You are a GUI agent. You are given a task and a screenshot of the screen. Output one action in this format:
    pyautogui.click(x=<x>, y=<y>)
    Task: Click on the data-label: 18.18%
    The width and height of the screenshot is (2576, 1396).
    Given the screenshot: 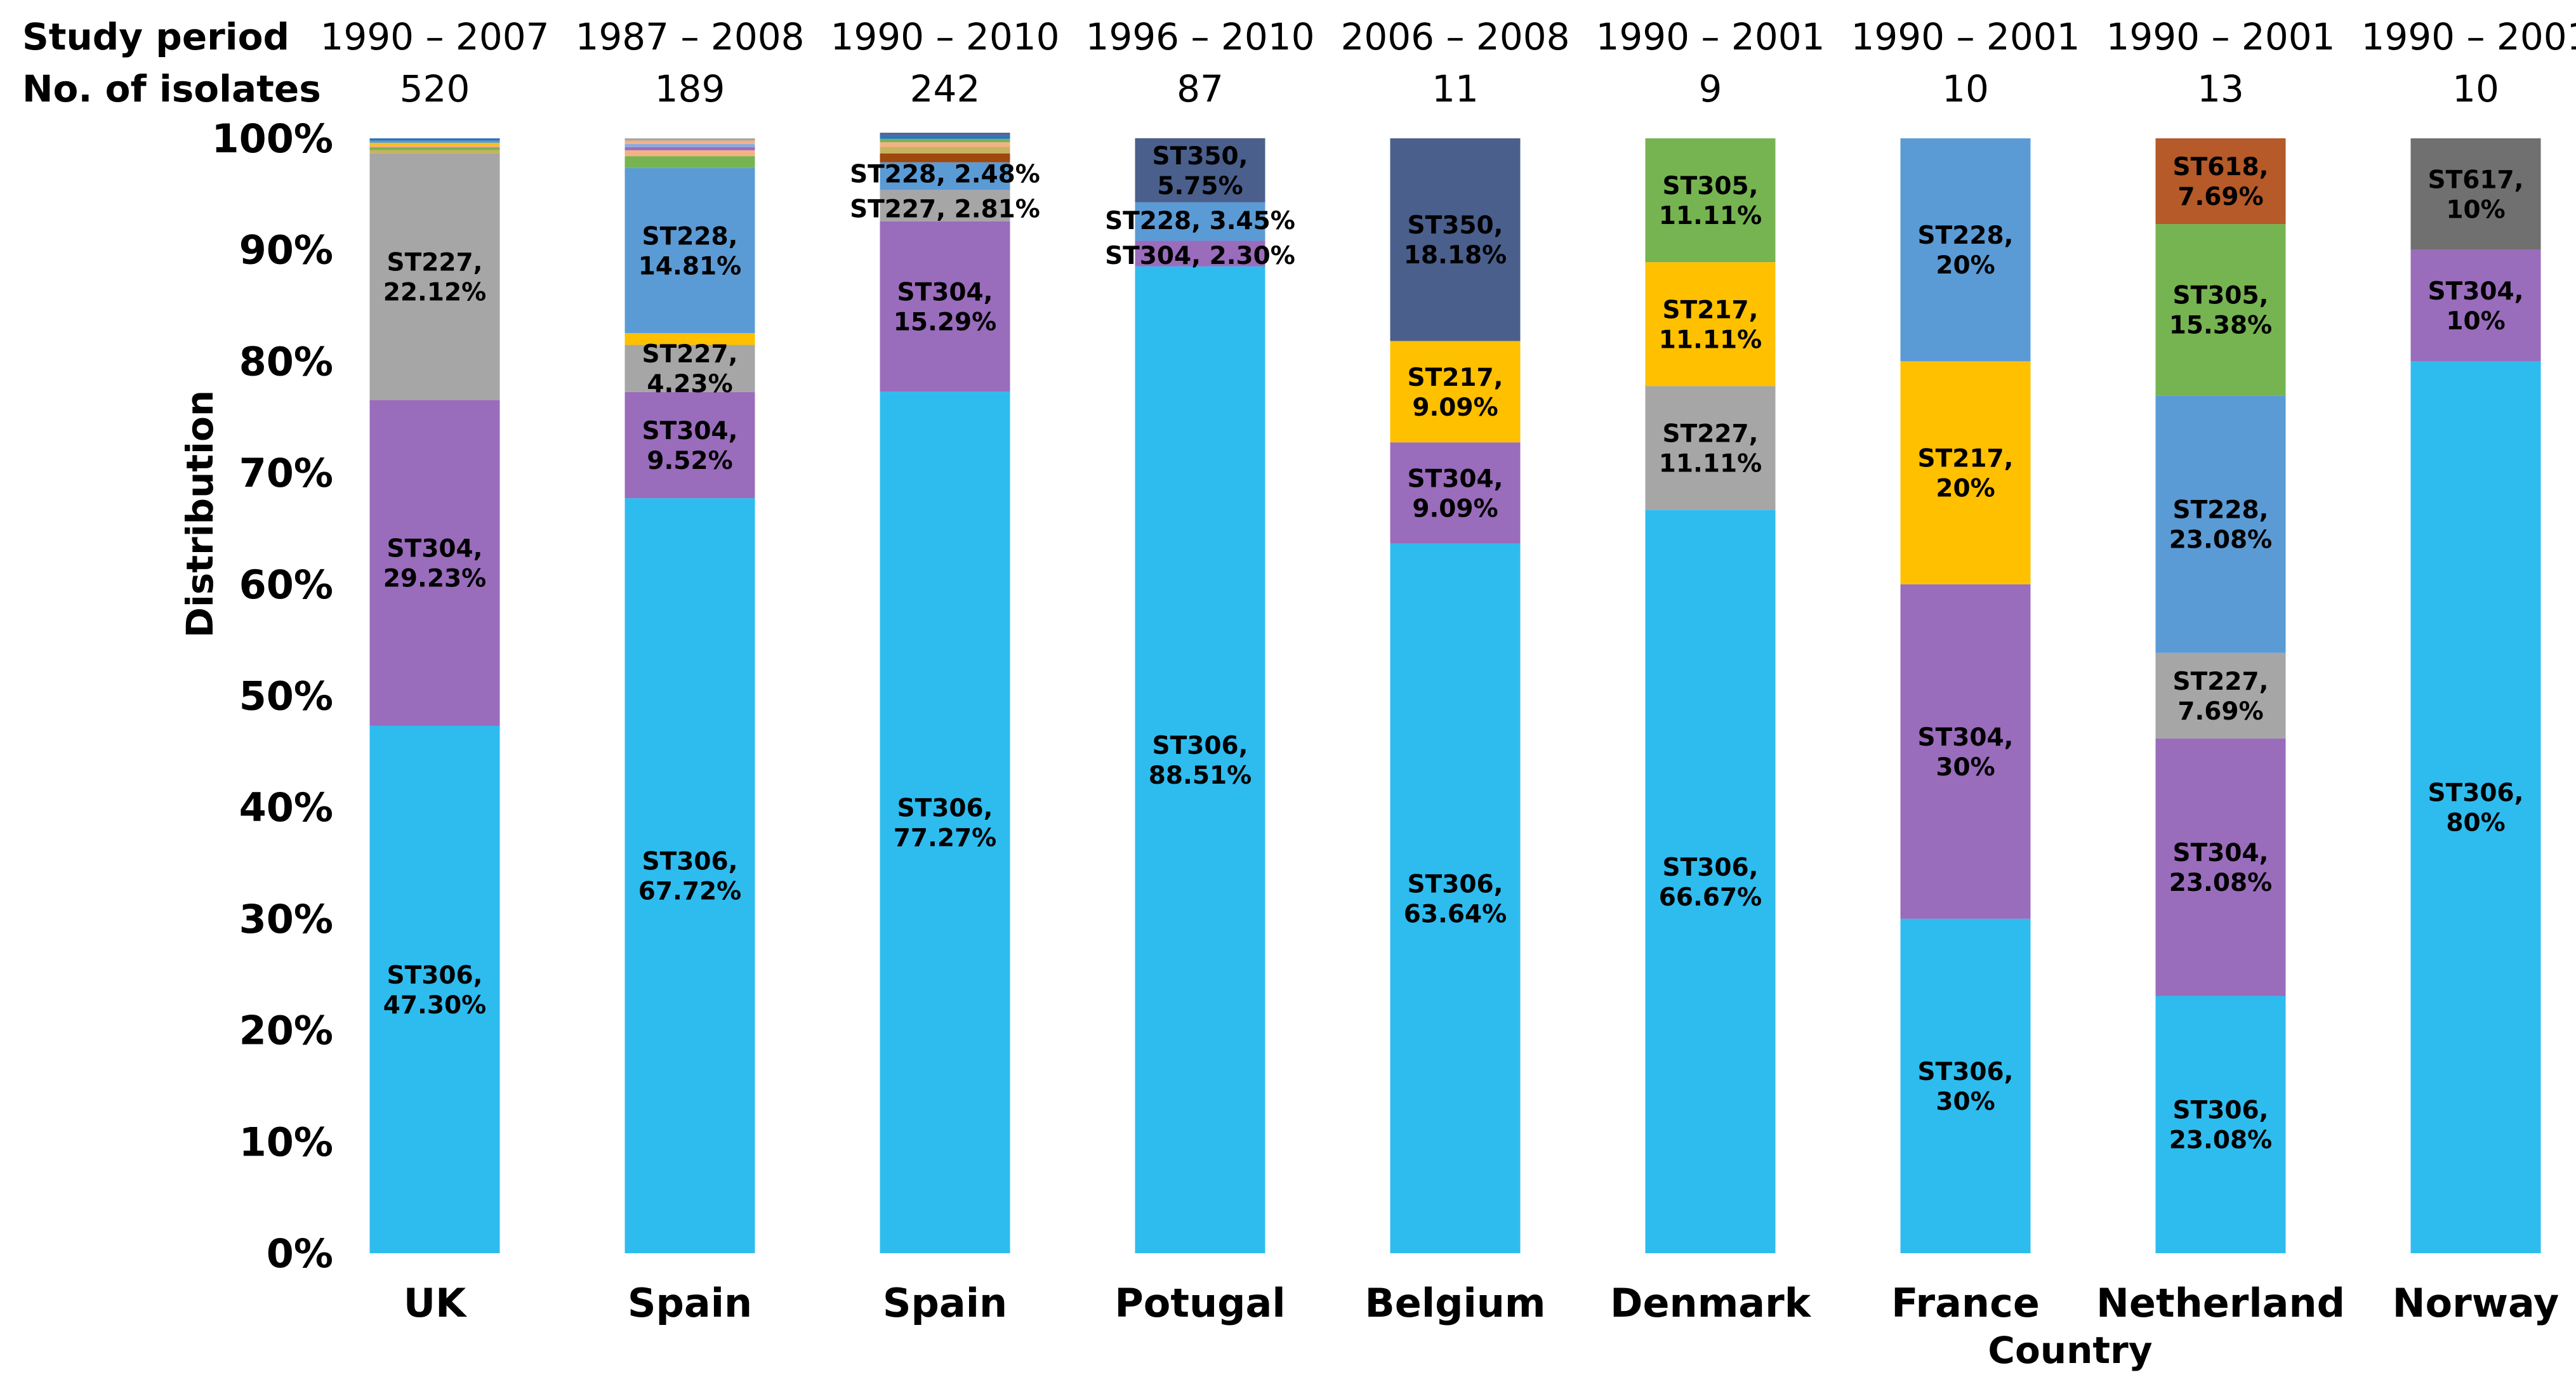 What is the action you would take?
    pyautogui.click(x=1455, y=255)
    